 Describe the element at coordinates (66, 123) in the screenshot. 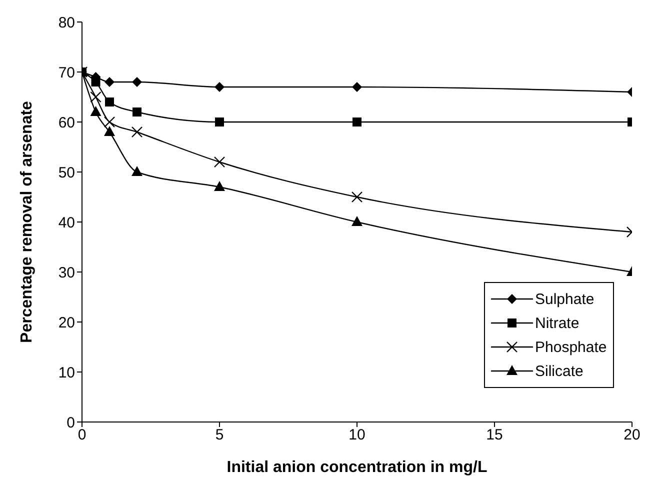

I see `y-tick-label: 60` at that location.